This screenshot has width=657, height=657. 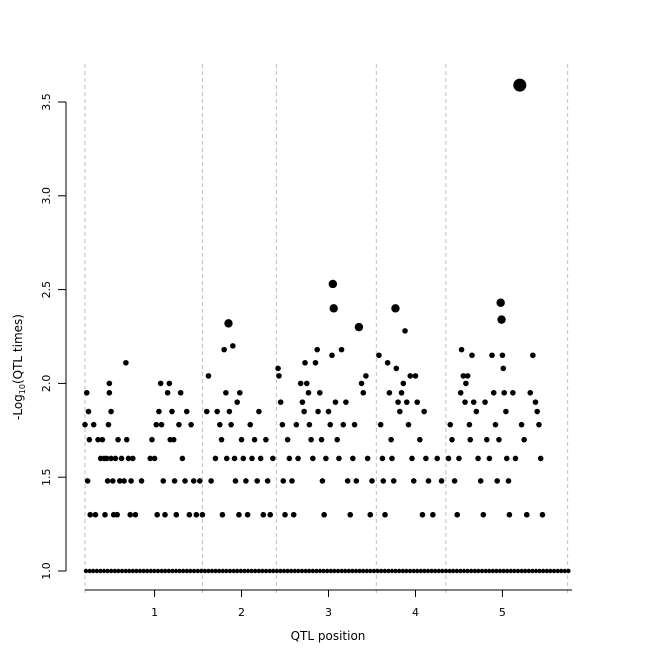 What do you see at coordinates (46, 384) in the screenshot?
I see `y-tick-label: 2.0` at bounding box center [46, 384].